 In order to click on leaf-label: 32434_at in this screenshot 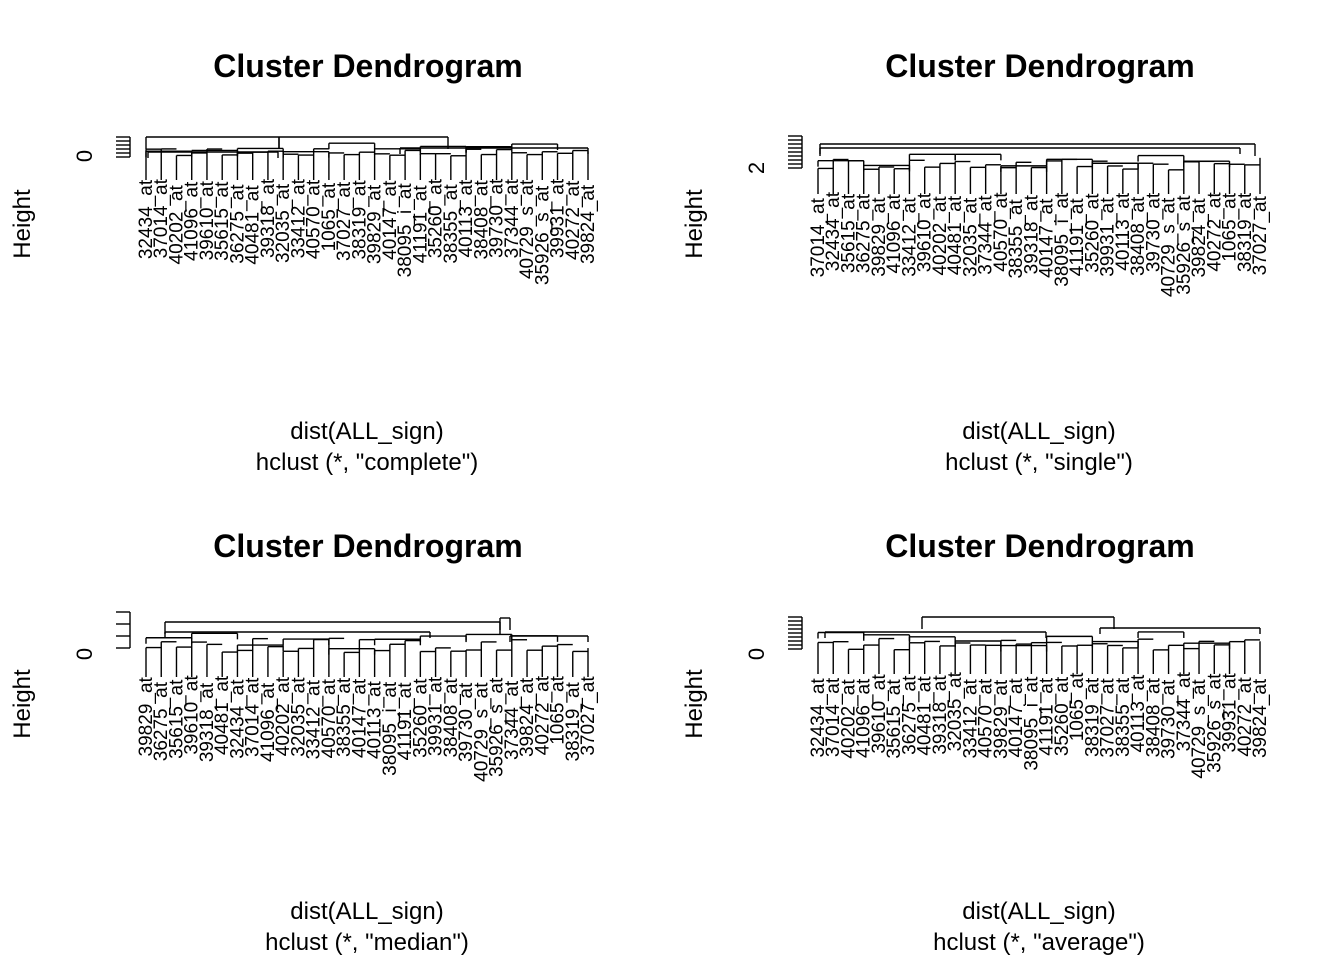, I will do `click(818, 718)`.